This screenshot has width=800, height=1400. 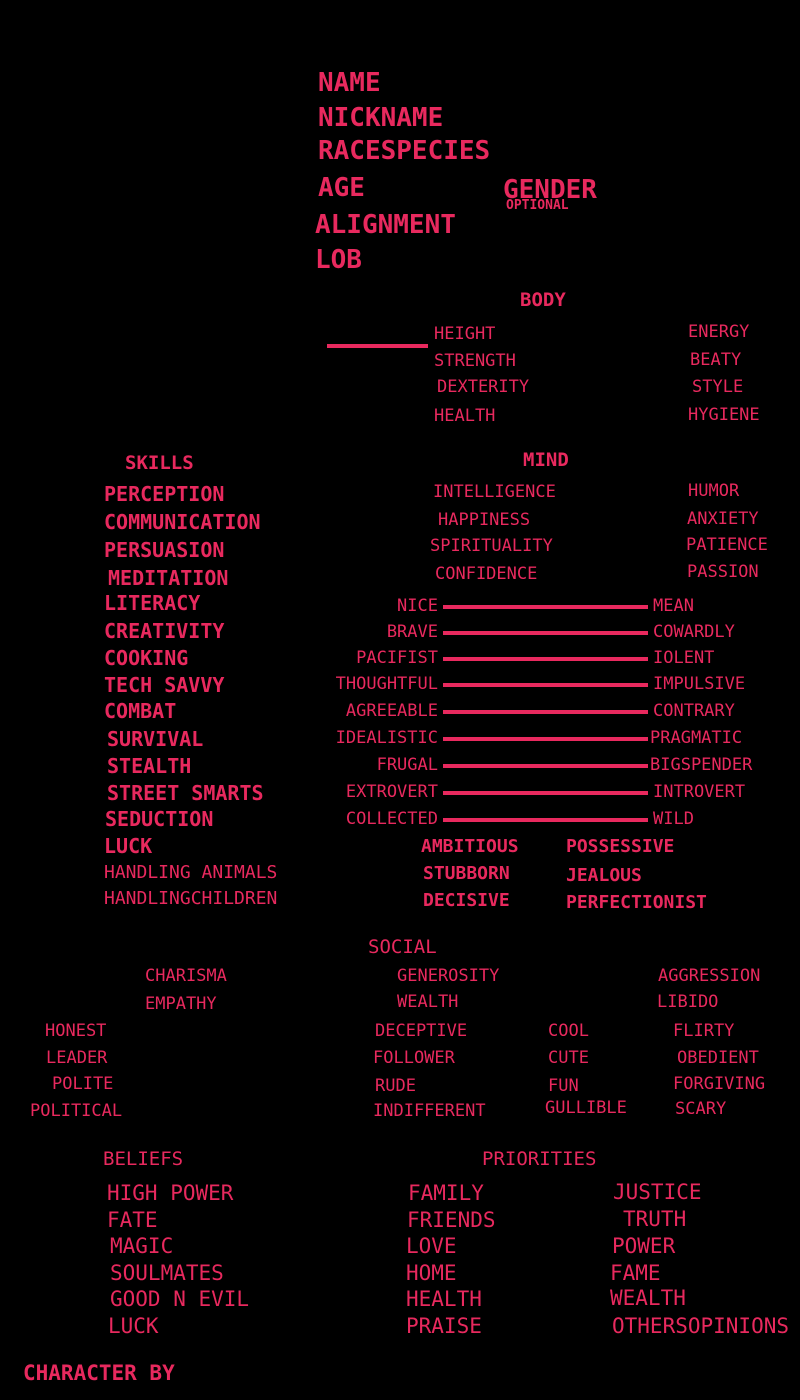 I want to click on spectrum-right-introvert: INTROVERT, so click(x=699, y=792).